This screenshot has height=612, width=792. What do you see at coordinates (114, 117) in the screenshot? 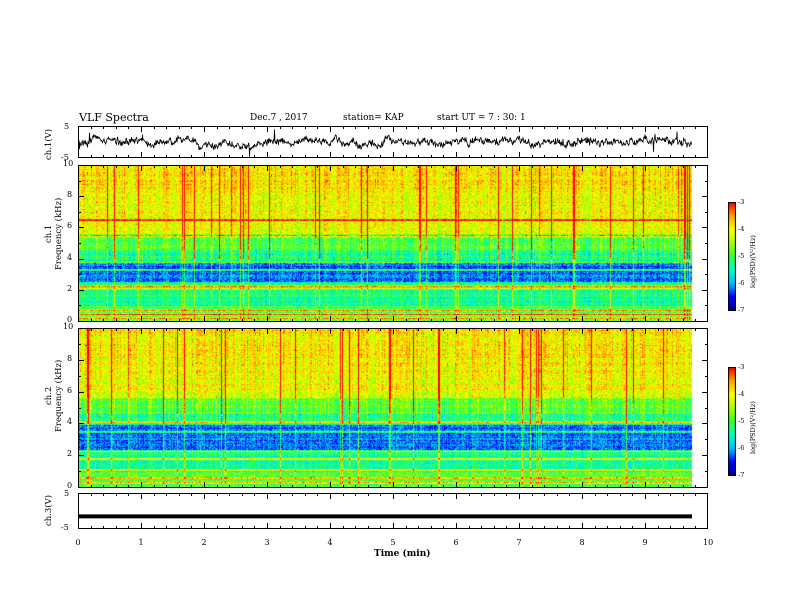
I see `chart-title: VLF Spectra` at bounding box center [114, 117].